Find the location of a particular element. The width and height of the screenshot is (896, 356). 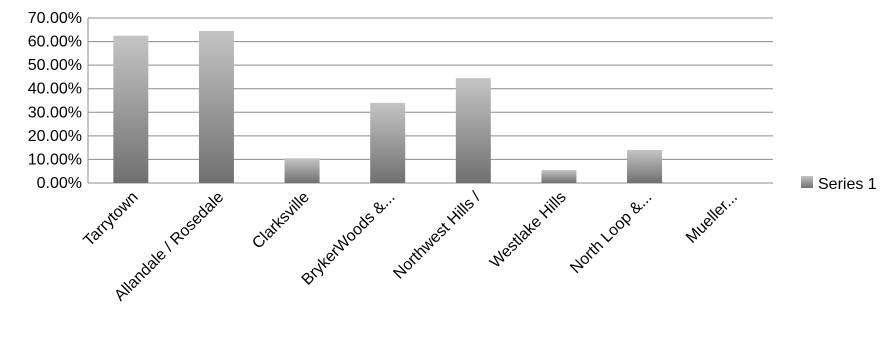

x-category-label: Tarrytown is located at coordinates (111, 219).